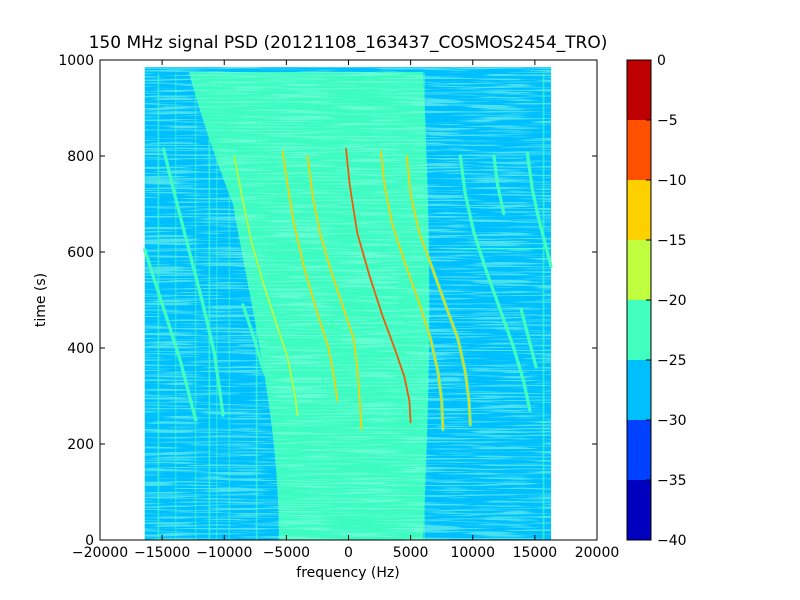 The width and height of the screenshot is (800, 600). What do you see at coordinates (41, 300) in the screenshot?
I see `y-axis-label: time (s)` at bounding box center [41, 300].